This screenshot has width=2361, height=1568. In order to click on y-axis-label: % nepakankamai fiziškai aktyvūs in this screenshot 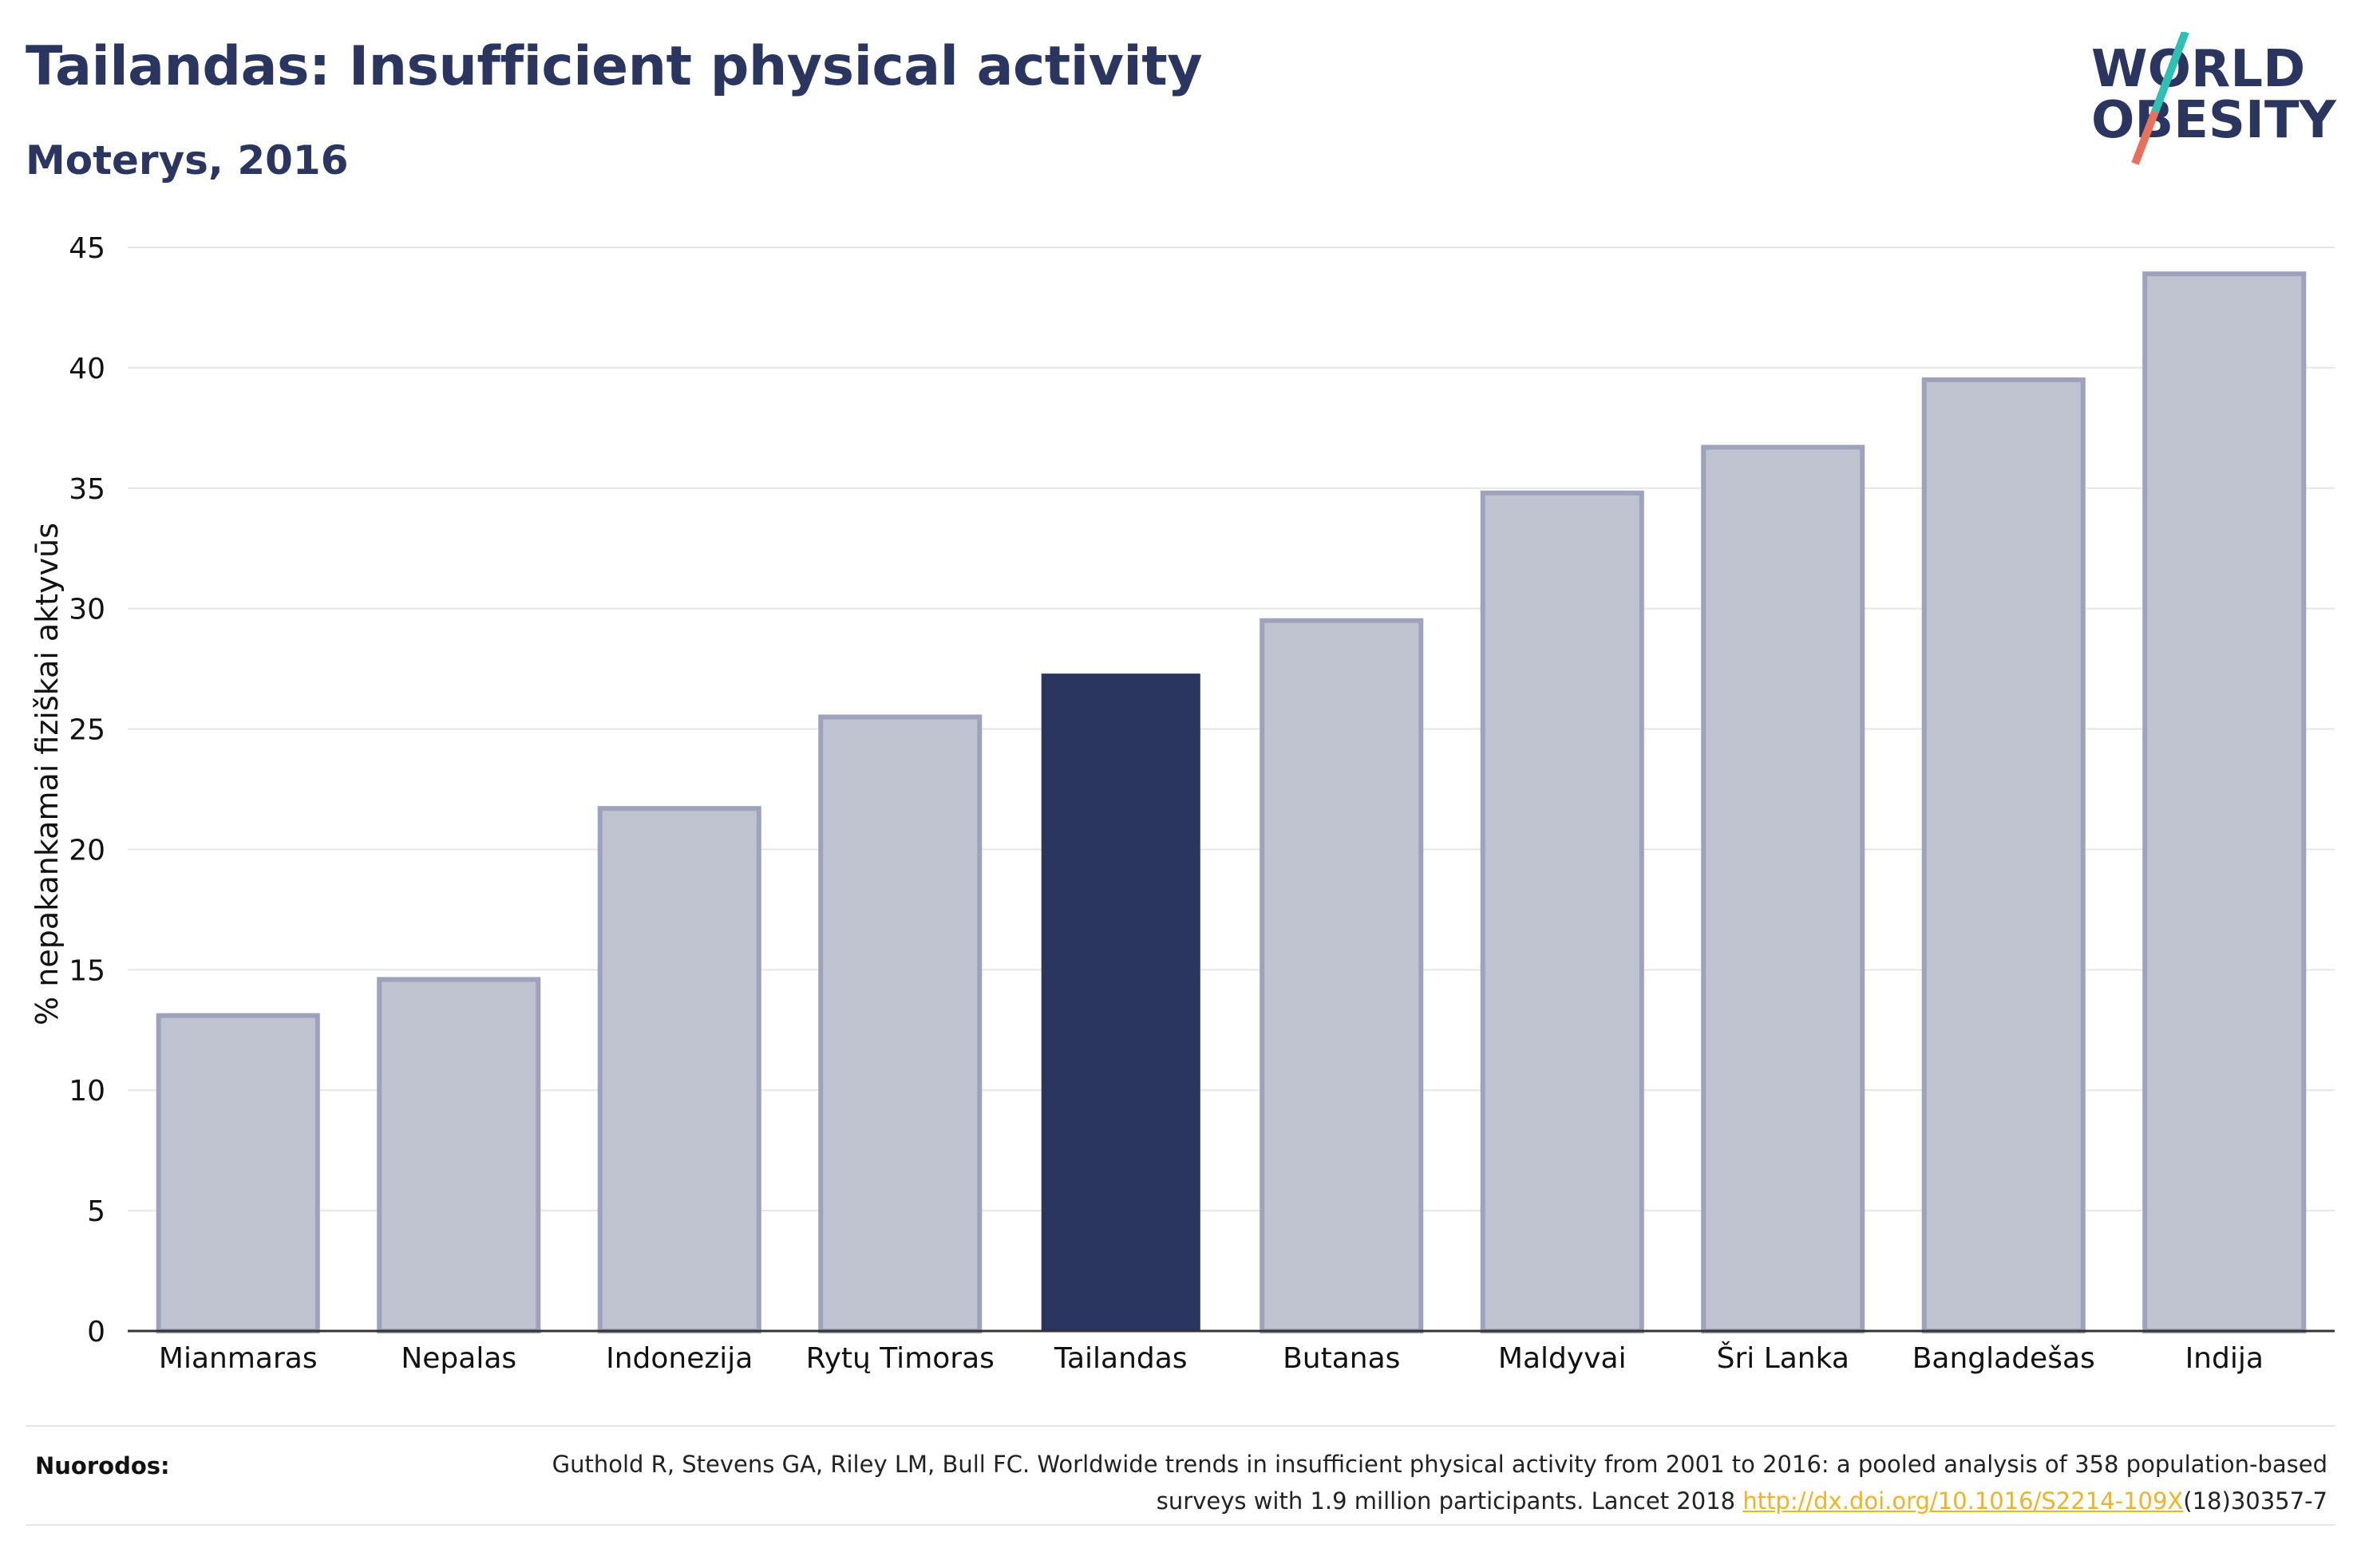, I will do `click(47, 774)`.